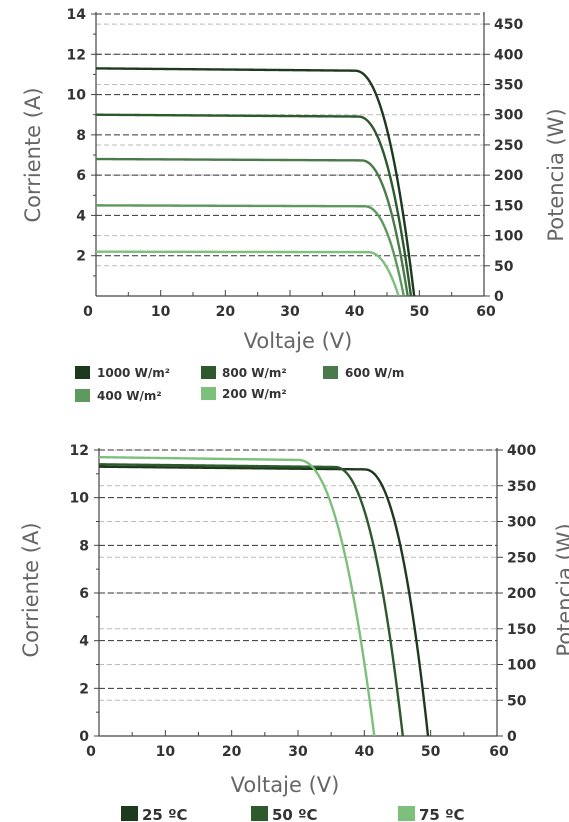 The width and height of the screenshot is (569, 822). What do you see at coordinates (374, 373) in the screenshot?
I see `legend-label-600: 600 W/m` at bounding box center [374, 373].